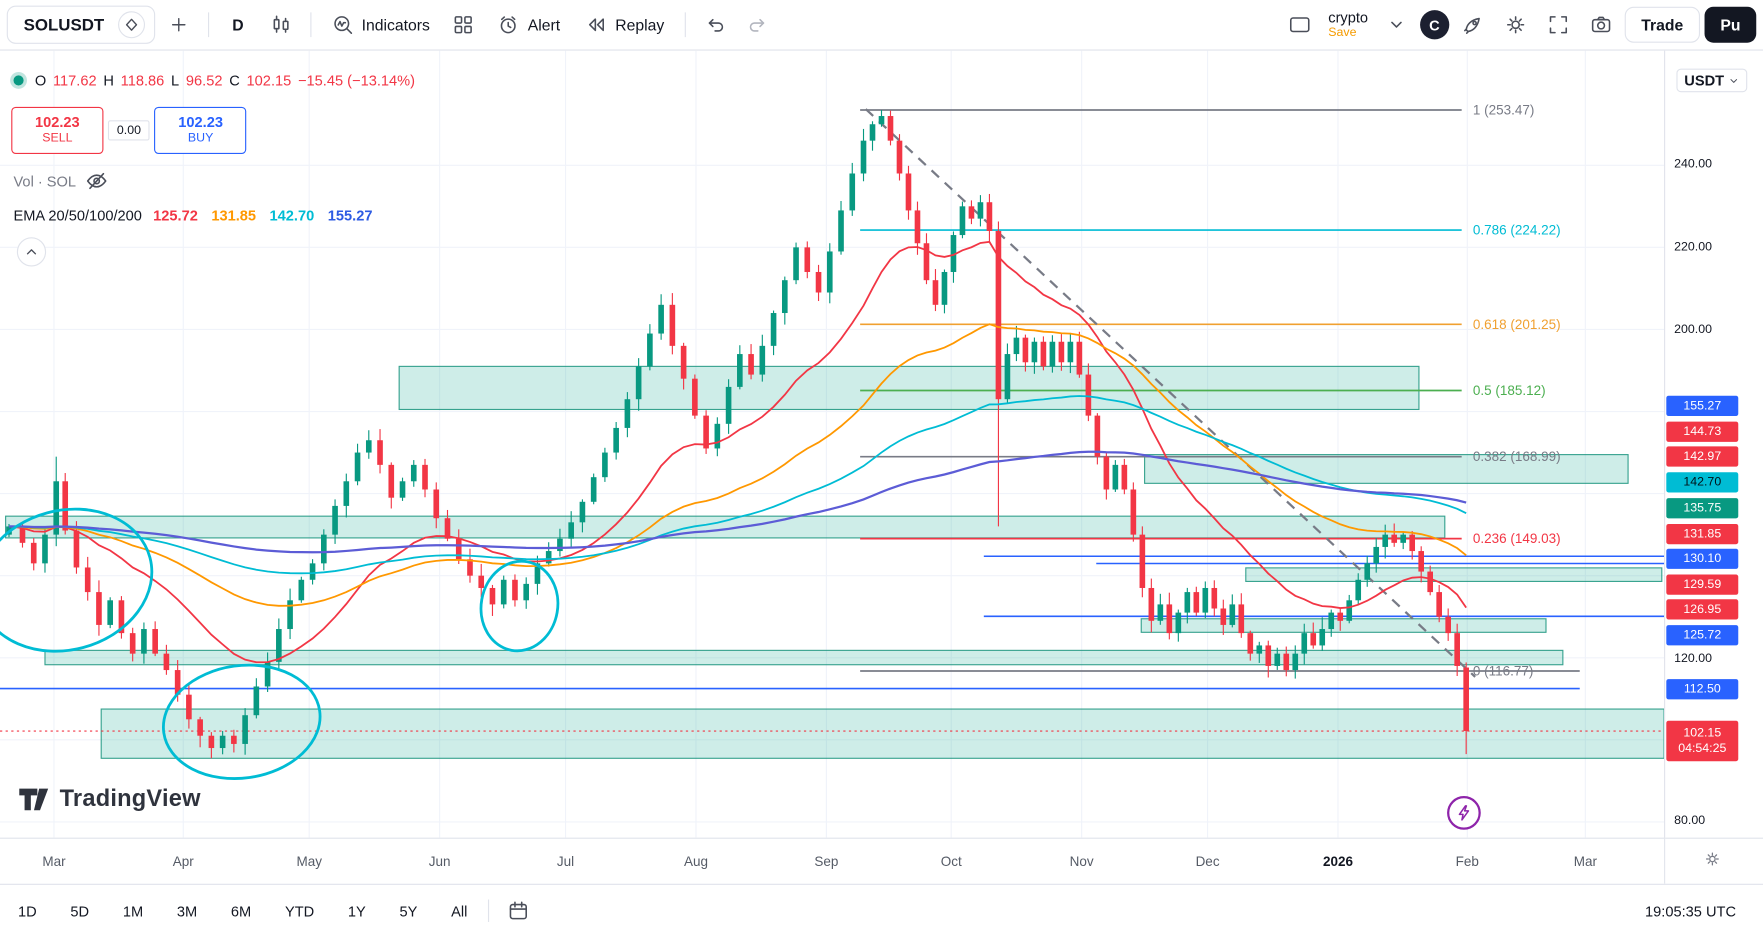 The width and height of the screenshot is (1763, 937). What do you see at coordinates (238, 24) in the screenshot?
I see `interval-button: D` at bounding box center [238, 24].